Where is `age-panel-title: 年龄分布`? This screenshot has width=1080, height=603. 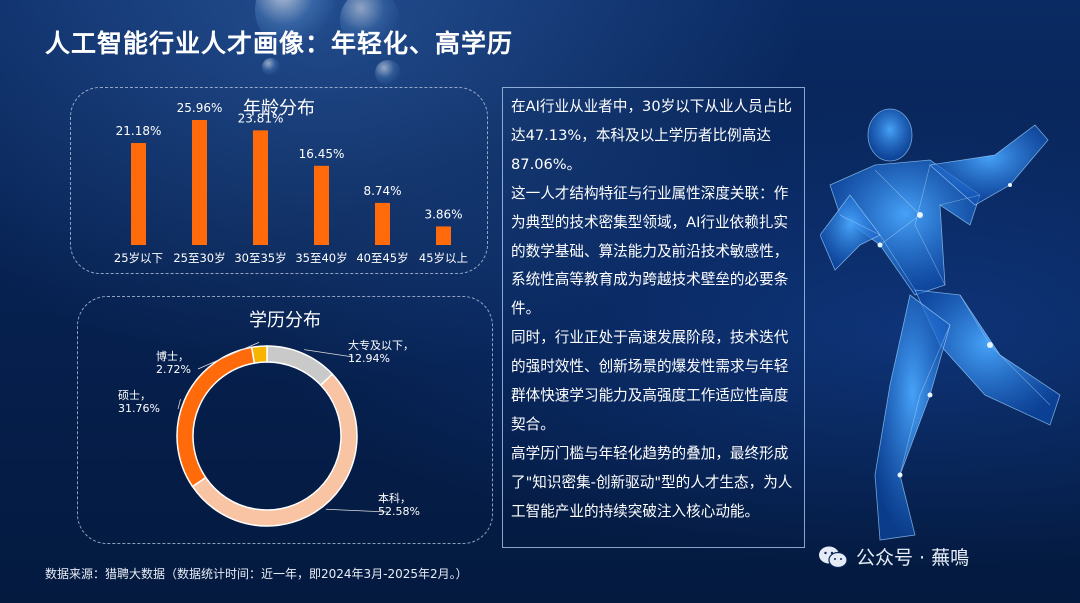
age-panel-title: 年龄分布 is located at coordinates (279, 108).